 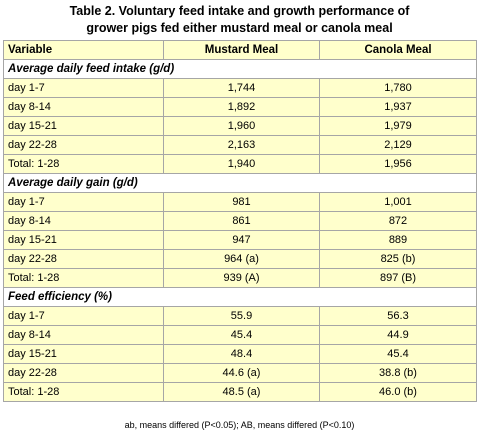 I want to click on mustard-meal-value: 1,892, so click(x=241, y=107).